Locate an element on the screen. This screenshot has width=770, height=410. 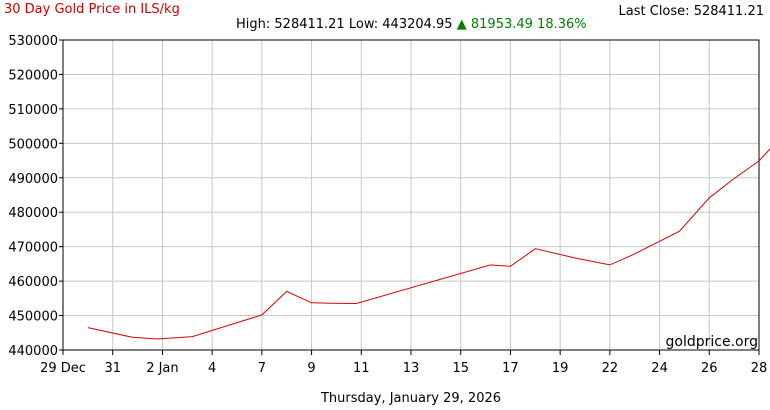
y-tick-label: 530000 is located at coordinates (33, 41).